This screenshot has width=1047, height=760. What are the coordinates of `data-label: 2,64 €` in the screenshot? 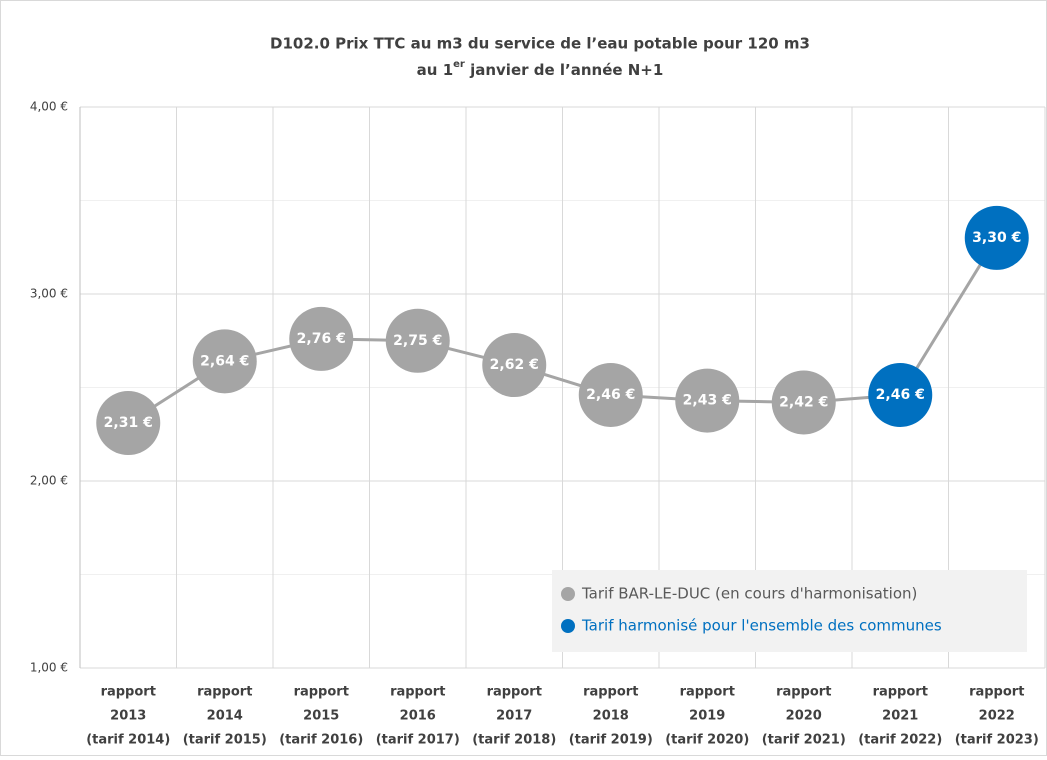 It's located at (224, 361).